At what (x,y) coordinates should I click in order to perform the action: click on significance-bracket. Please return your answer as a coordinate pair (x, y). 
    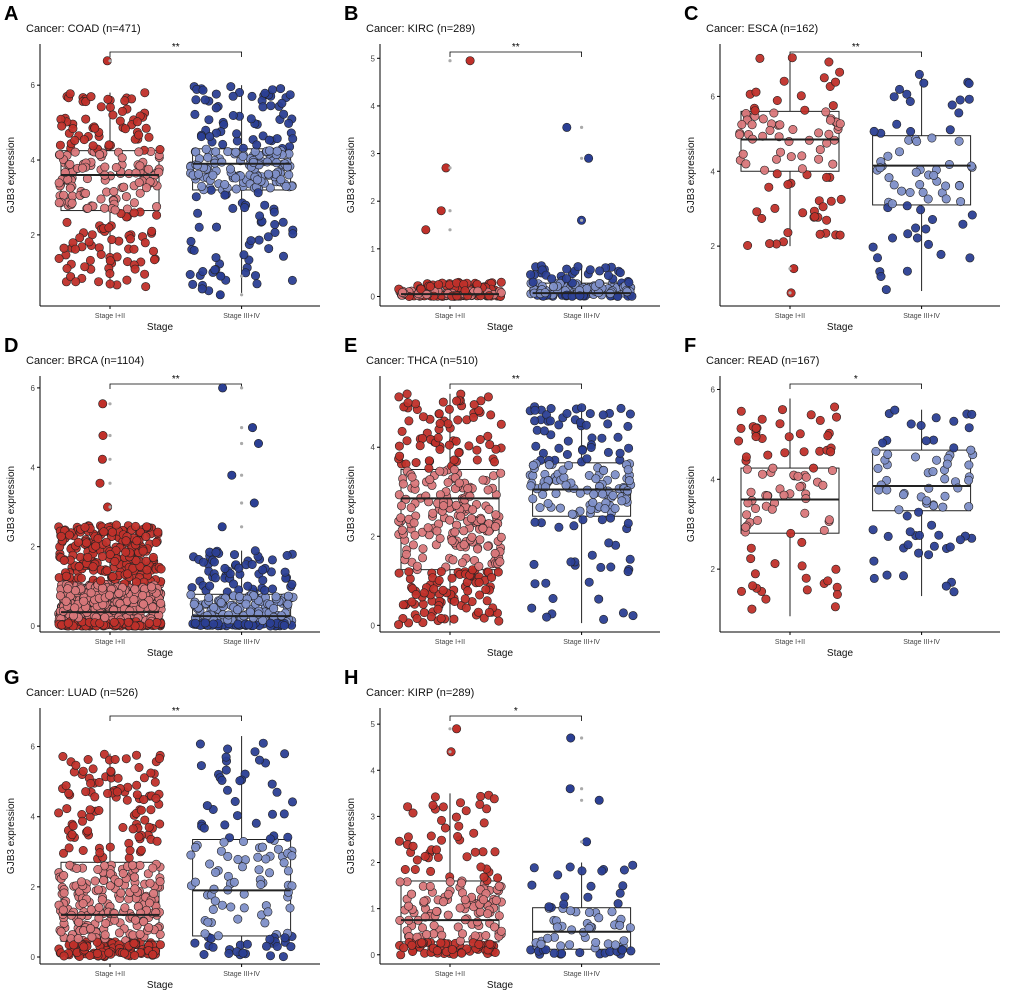
    Looking at the image, I should click on (175, 54).